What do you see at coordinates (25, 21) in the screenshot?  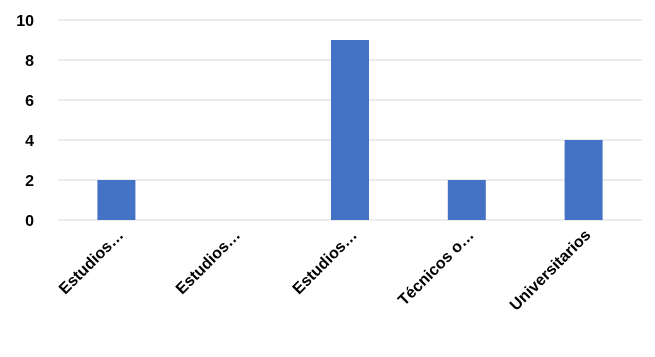 I see `y-tick-label-10: 10` at bounding box center [25, 21].